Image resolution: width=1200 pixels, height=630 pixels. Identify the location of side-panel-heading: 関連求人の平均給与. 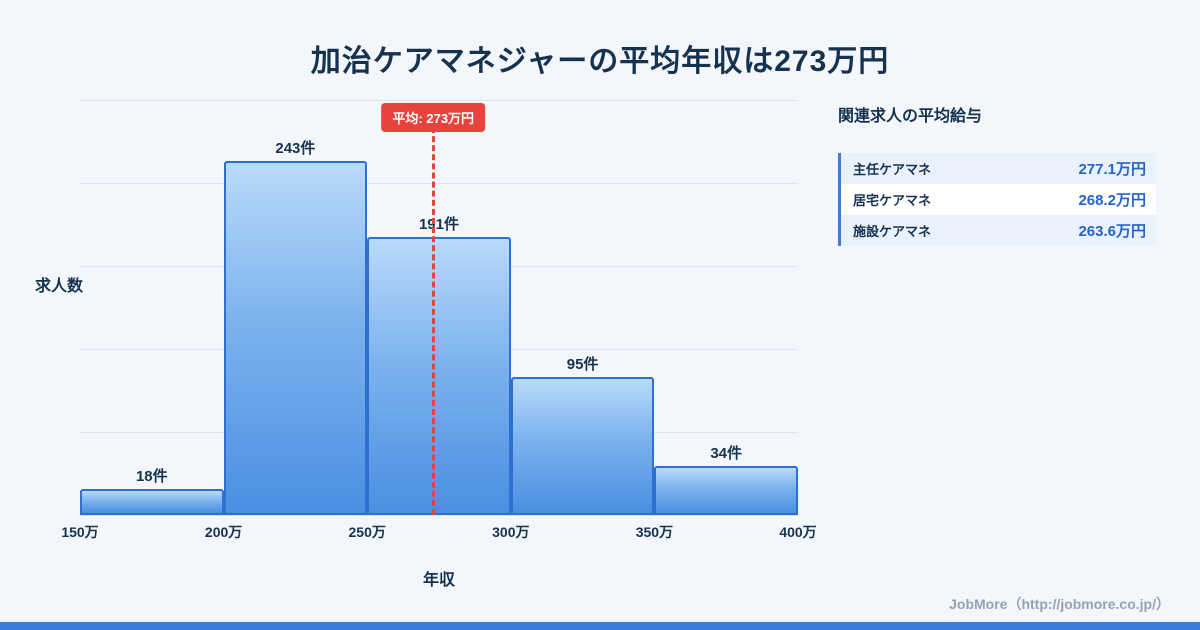
(910, 116).